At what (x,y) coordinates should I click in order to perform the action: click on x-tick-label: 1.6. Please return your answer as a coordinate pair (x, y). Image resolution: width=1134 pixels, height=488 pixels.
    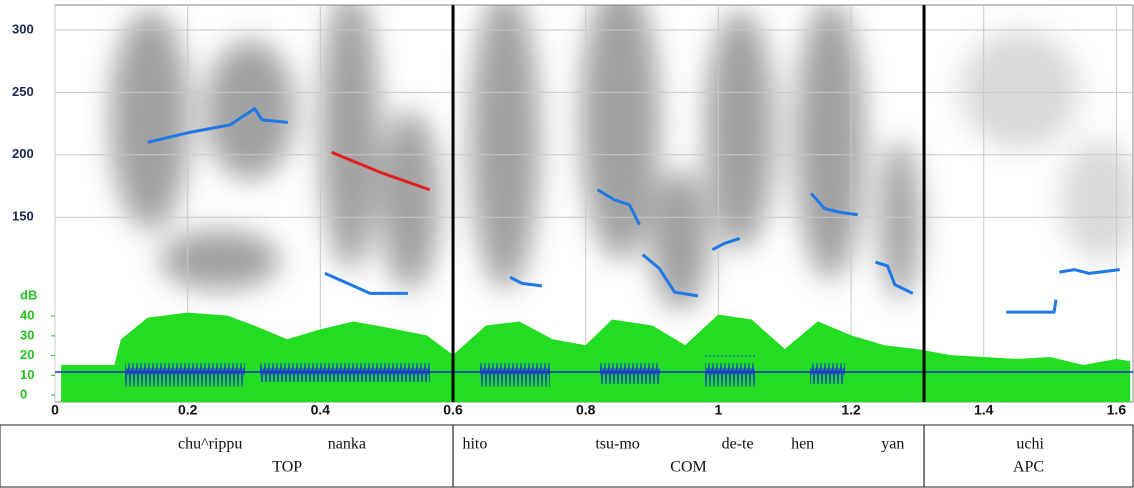
    Looking at the image, I should click on (1117, 410).